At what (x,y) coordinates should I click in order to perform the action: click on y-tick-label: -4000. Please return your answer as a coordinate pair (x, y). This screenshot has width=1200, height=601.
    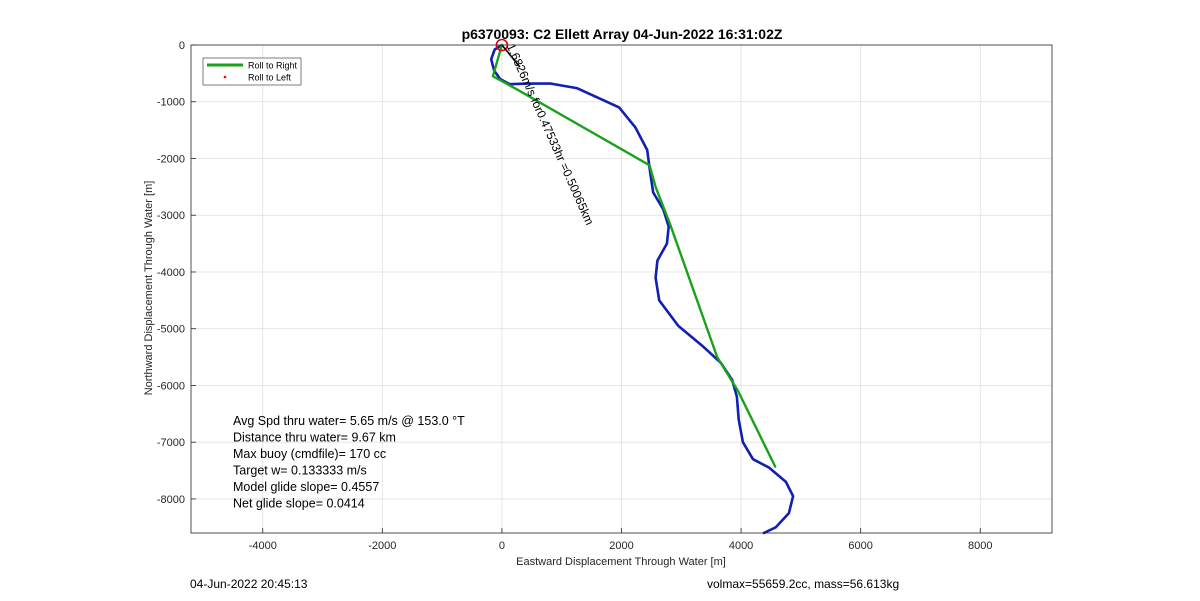
    Looking at the image, I should click on (171, 273).